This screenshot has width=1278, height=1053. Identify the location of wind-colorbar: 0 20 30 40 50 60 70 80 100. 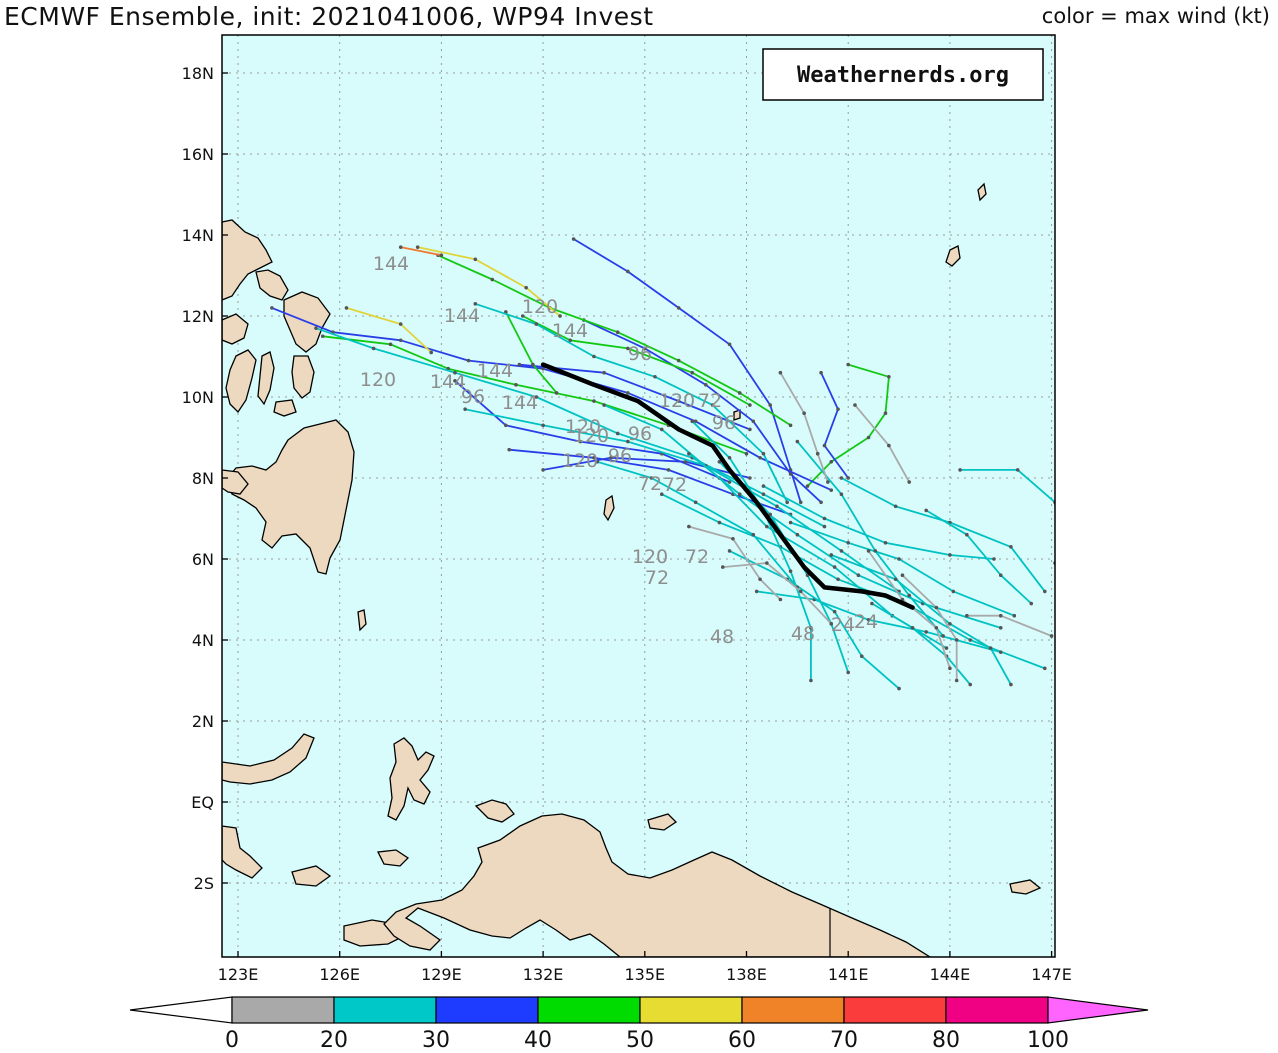
(639, 1024).